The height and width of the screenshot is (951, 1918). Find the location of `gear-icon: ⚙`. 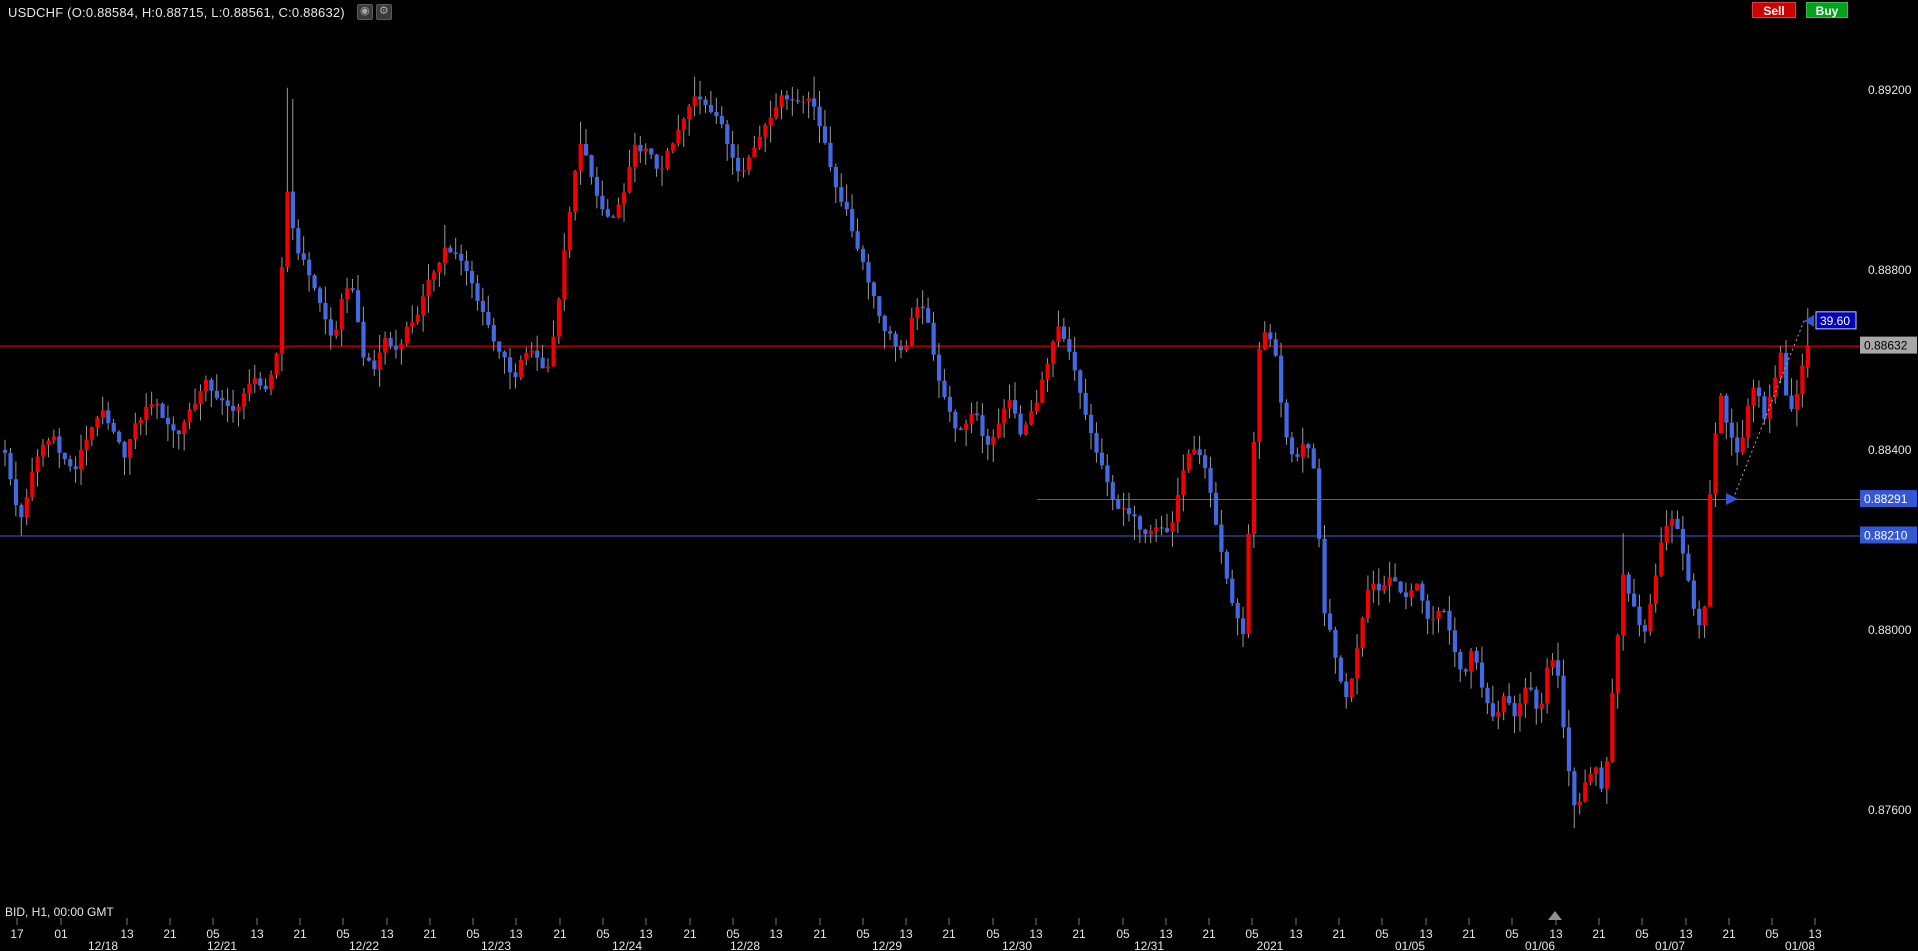

gear-icon: ⚙ is located at coordinates (383, 12).